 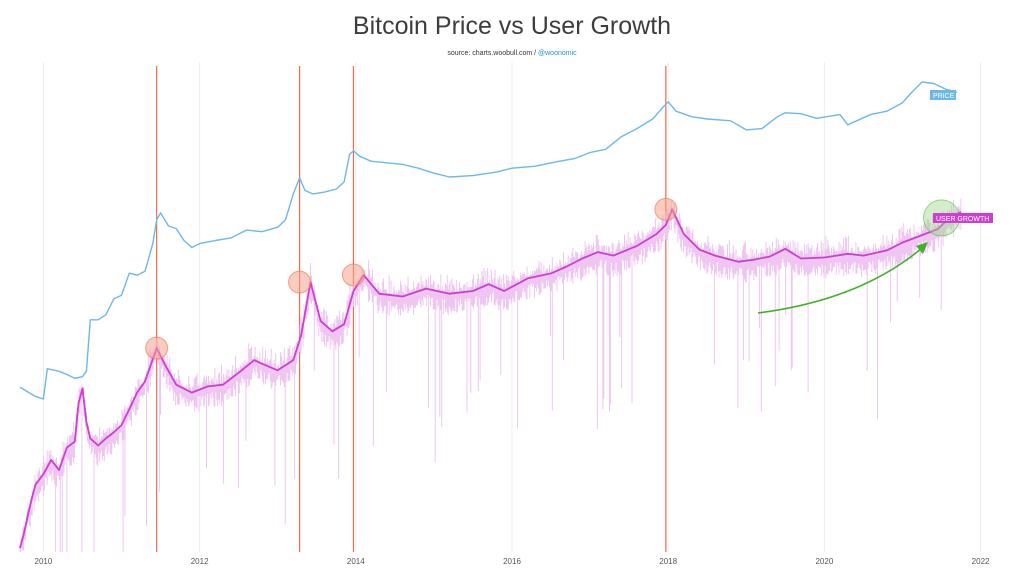 I want to click on source-handle: @woonomic, so click(x=557, y=53).